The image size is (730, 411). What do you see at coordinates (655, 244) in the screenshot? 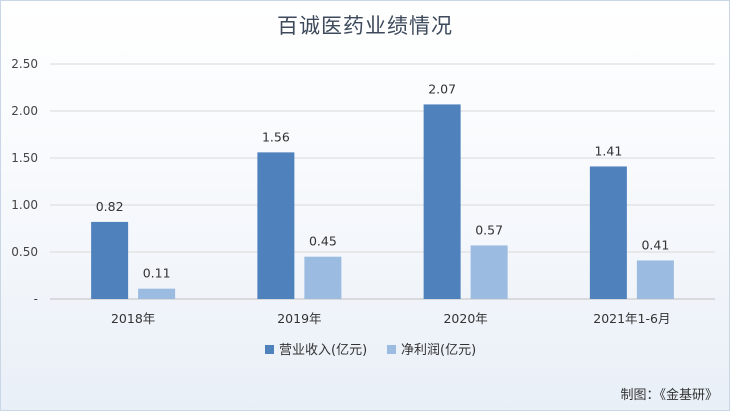
I see `data-label: 0.41` at bounding box center [655, 244].